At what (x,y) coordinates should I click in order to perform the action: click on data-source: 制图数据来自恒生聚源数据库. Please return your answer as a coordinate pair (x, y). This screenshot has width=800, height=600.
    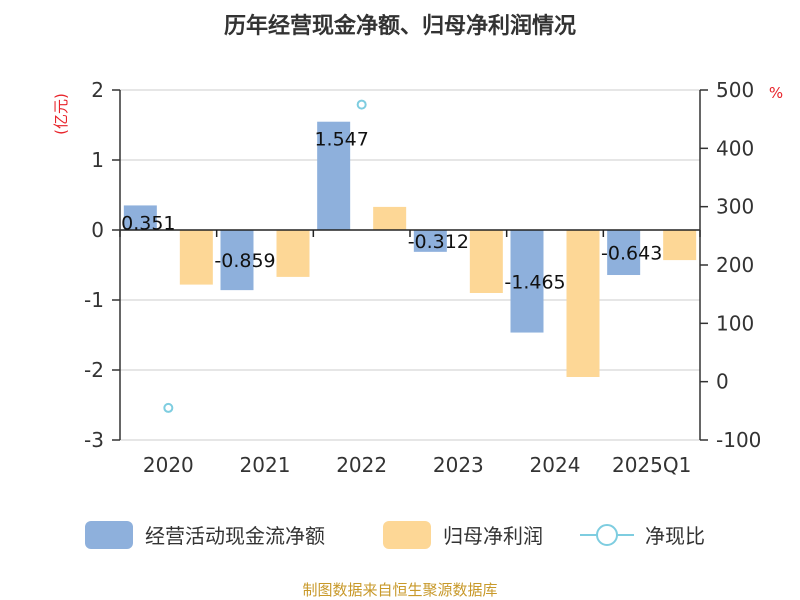
    Looking at the image, I should click on (399, 590).